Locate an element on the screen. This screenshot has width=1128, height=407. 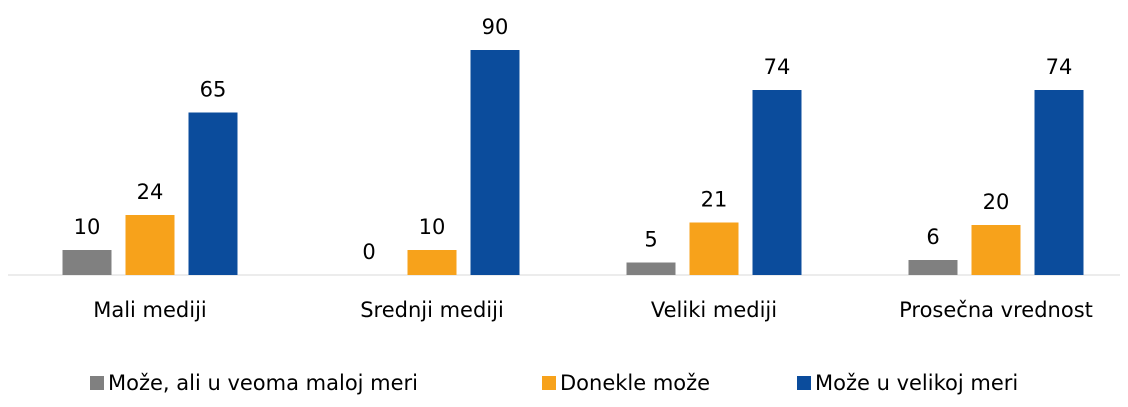
data-label: 20 is located at coordinates (996, 202).